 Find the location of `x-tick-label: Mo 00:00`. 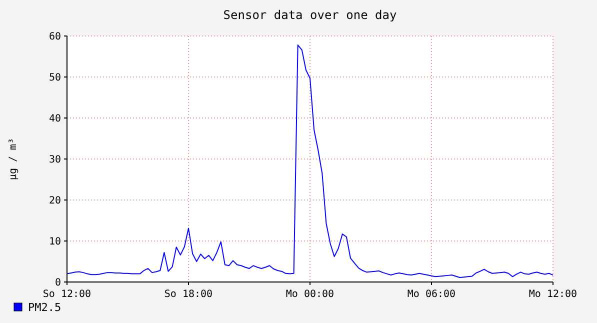

x-tick-label: Mo 00:00 is located at coordinates (310, 294).